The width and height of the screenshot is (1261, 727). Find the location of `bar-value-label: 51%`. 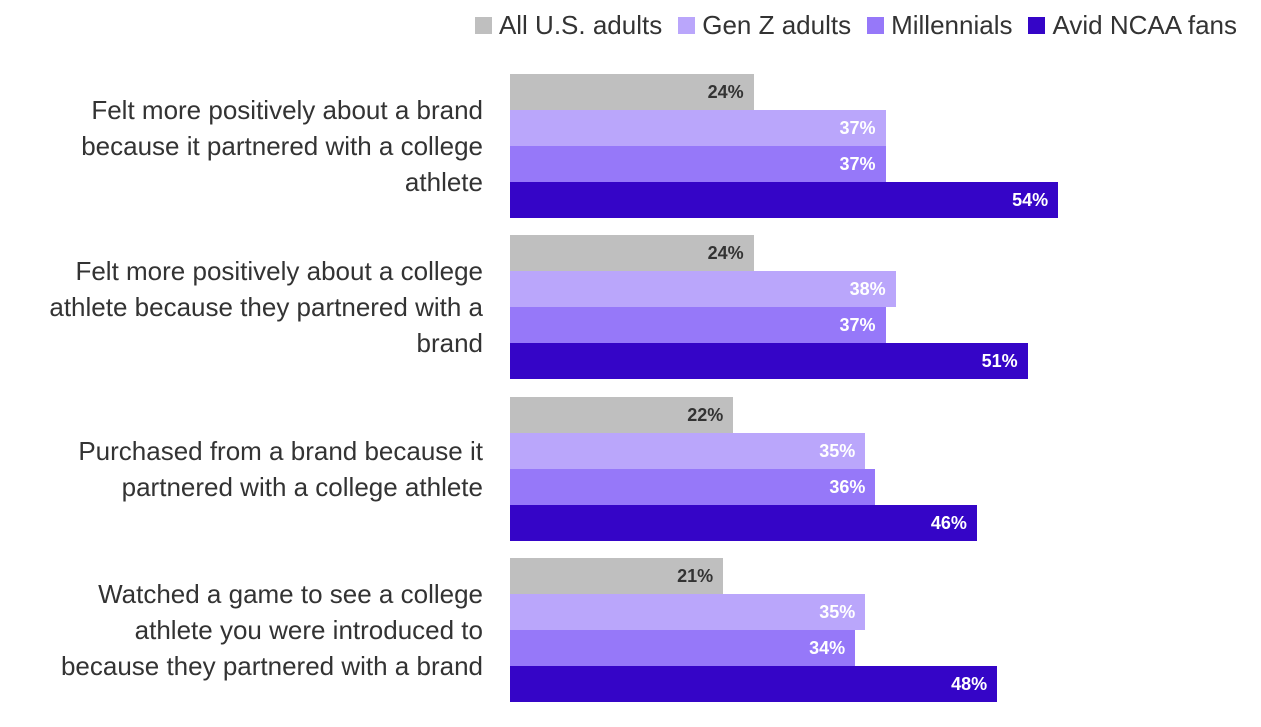

bar-value-label: 51% is located at coordinates (999, 361).